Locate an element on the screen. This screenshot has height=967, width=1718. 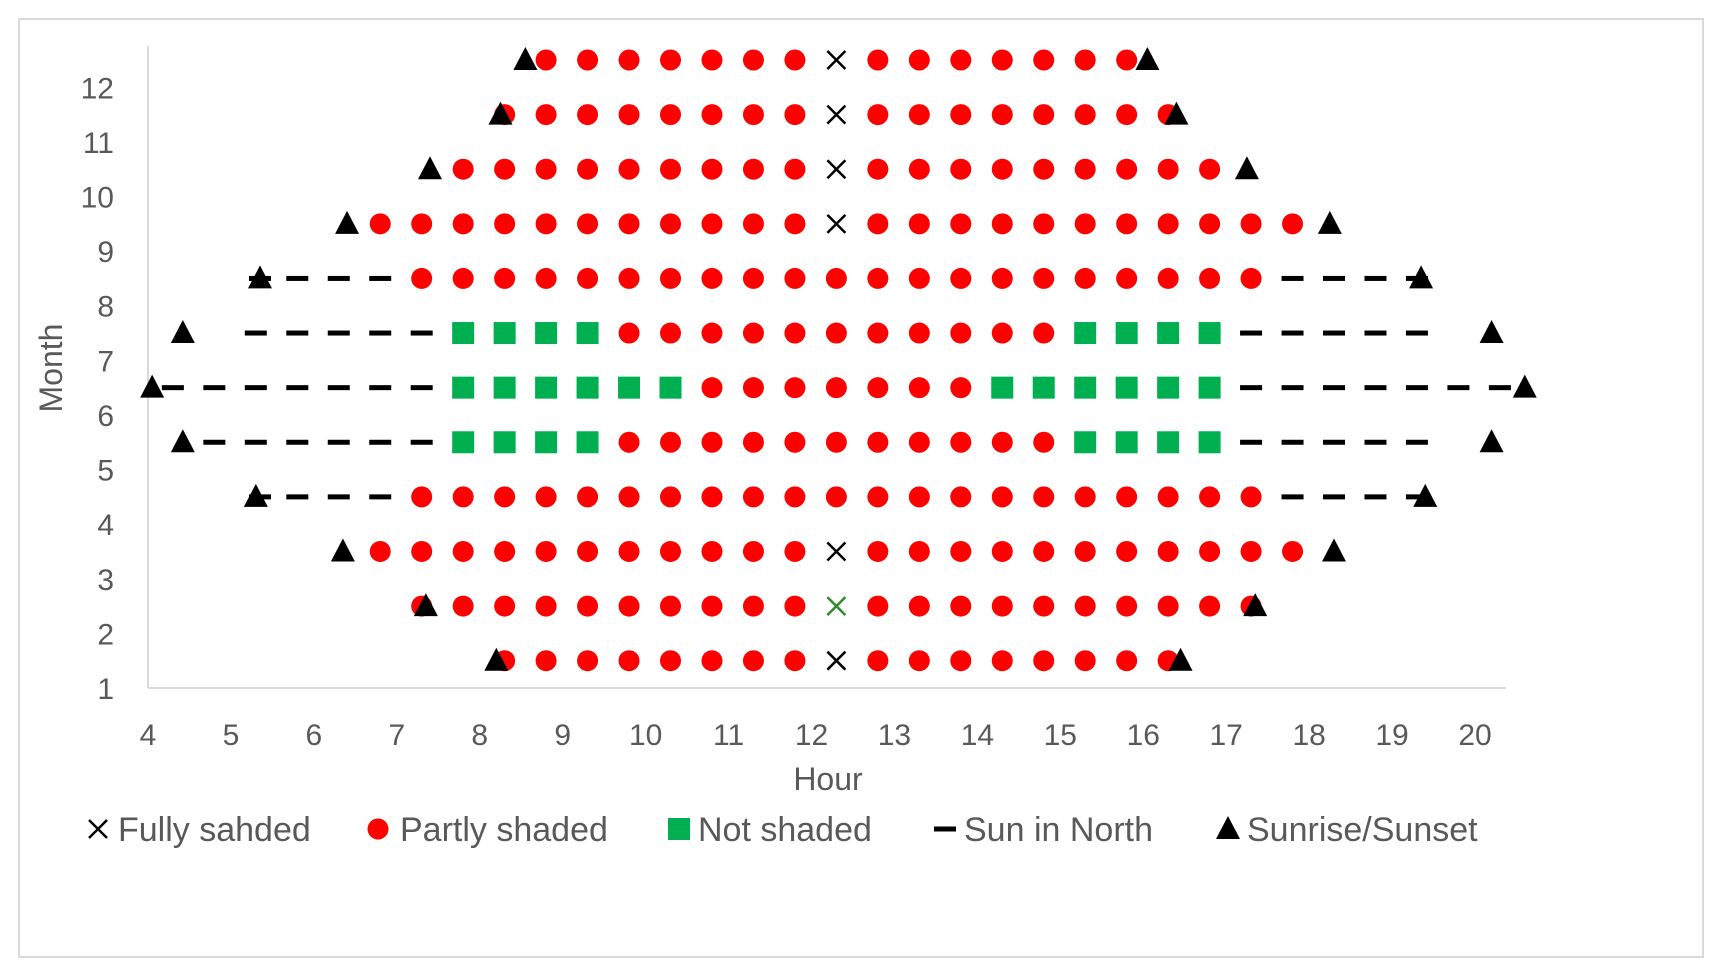
x-tick-label: 6 is located at coordinates (314, 735).